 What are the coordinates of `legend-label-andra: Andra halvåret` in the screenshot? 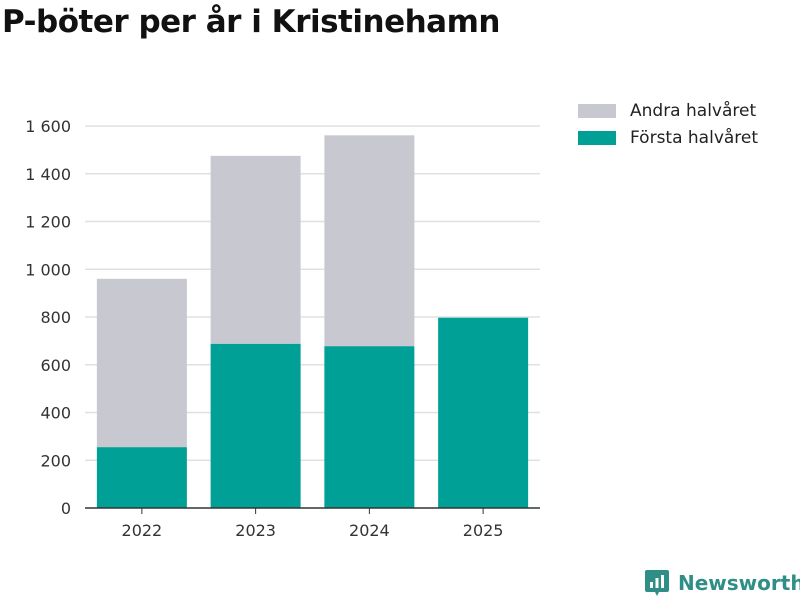 It's located at (693, 110).